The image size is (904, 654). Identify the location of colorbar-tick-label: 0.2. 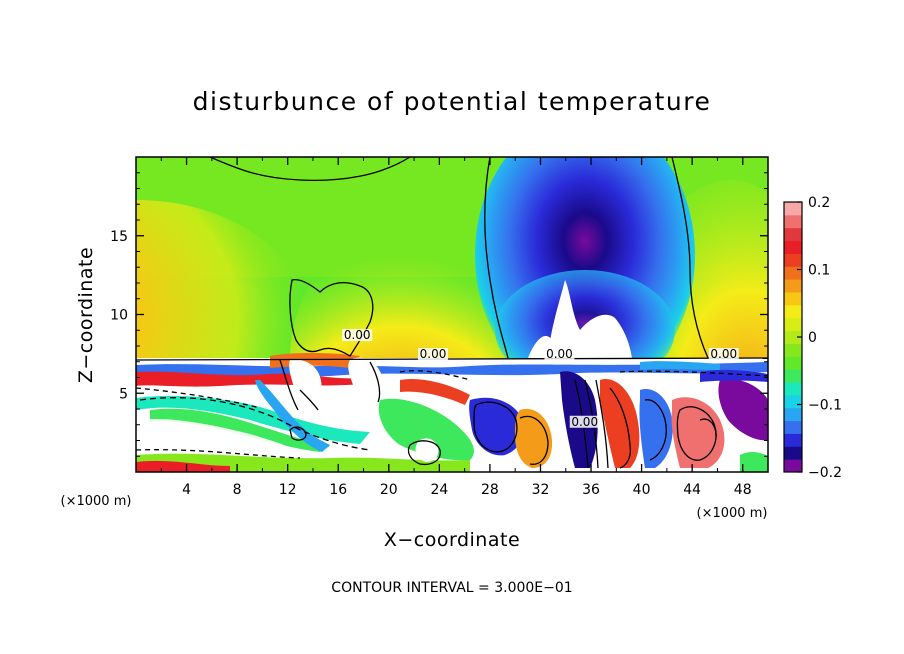
(819, 203).